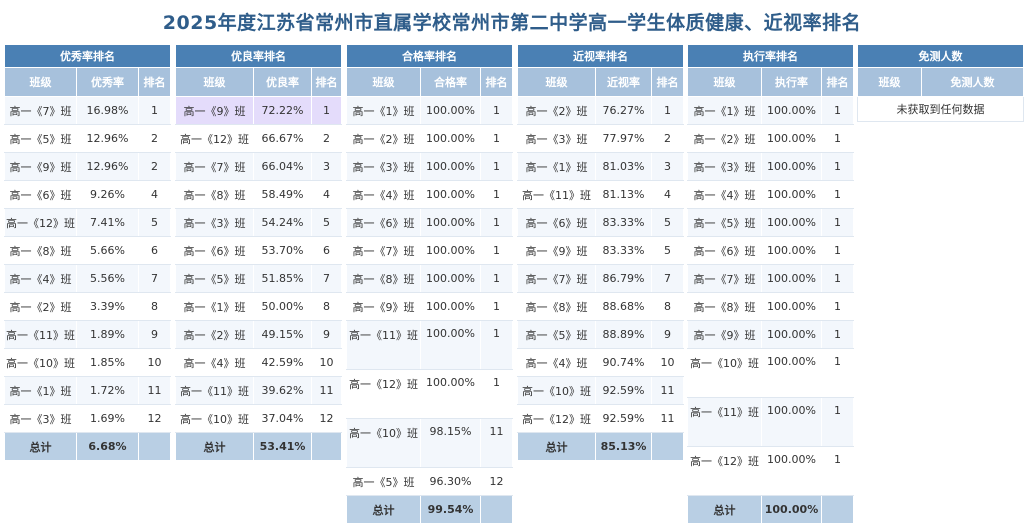 This screenshot has width=1024, height=524. I want to click on table-row: 高一《8》班 88.68% 8, so click(601, 306).